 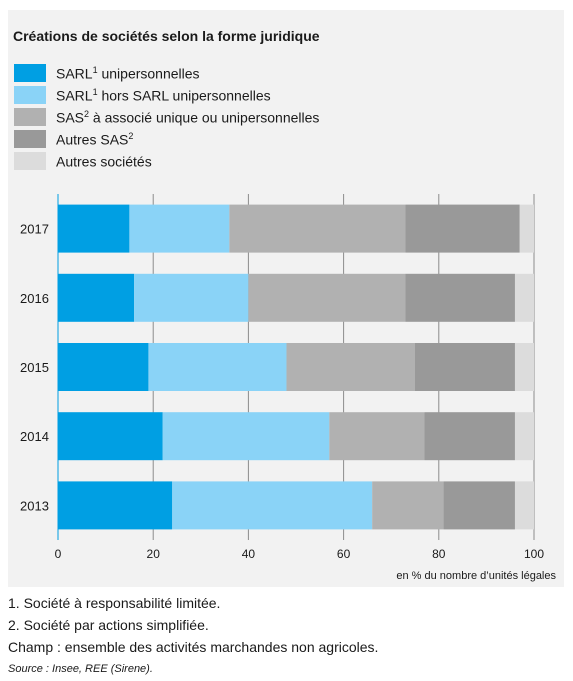 What do you see at coordinates (34, 298) in the screenshot?
I see `y-tick-label: 2016` at bounding box center [34, 298].